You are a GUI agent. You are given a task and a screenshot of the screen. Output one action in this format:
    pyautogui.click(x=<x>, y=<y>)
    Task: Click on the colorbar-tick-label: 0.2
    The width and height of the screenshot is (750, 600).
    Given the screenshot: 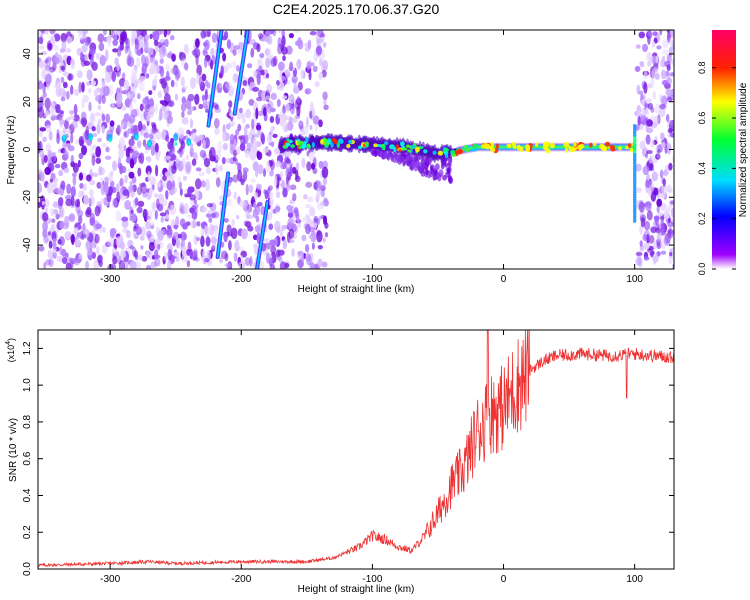 What is the action you would take?
    pyautogui.click(x=702, y=218)
    